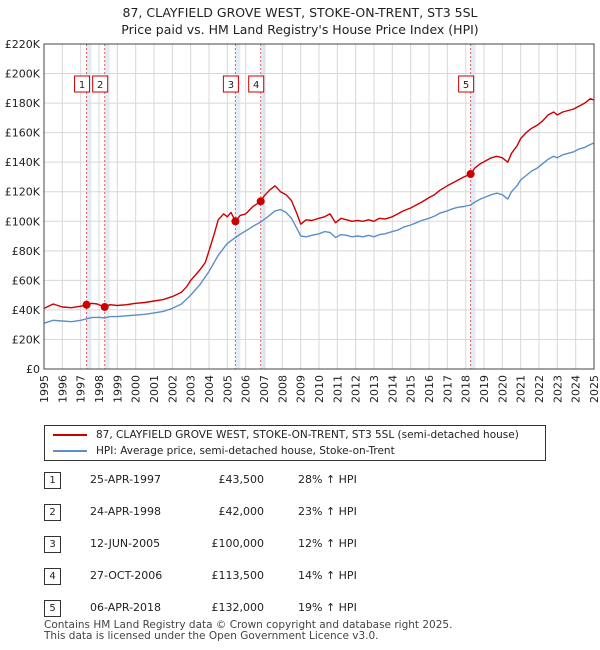 The image size is (600, 650). I want to click on x-tick-label: 1996, so click(62, 389).